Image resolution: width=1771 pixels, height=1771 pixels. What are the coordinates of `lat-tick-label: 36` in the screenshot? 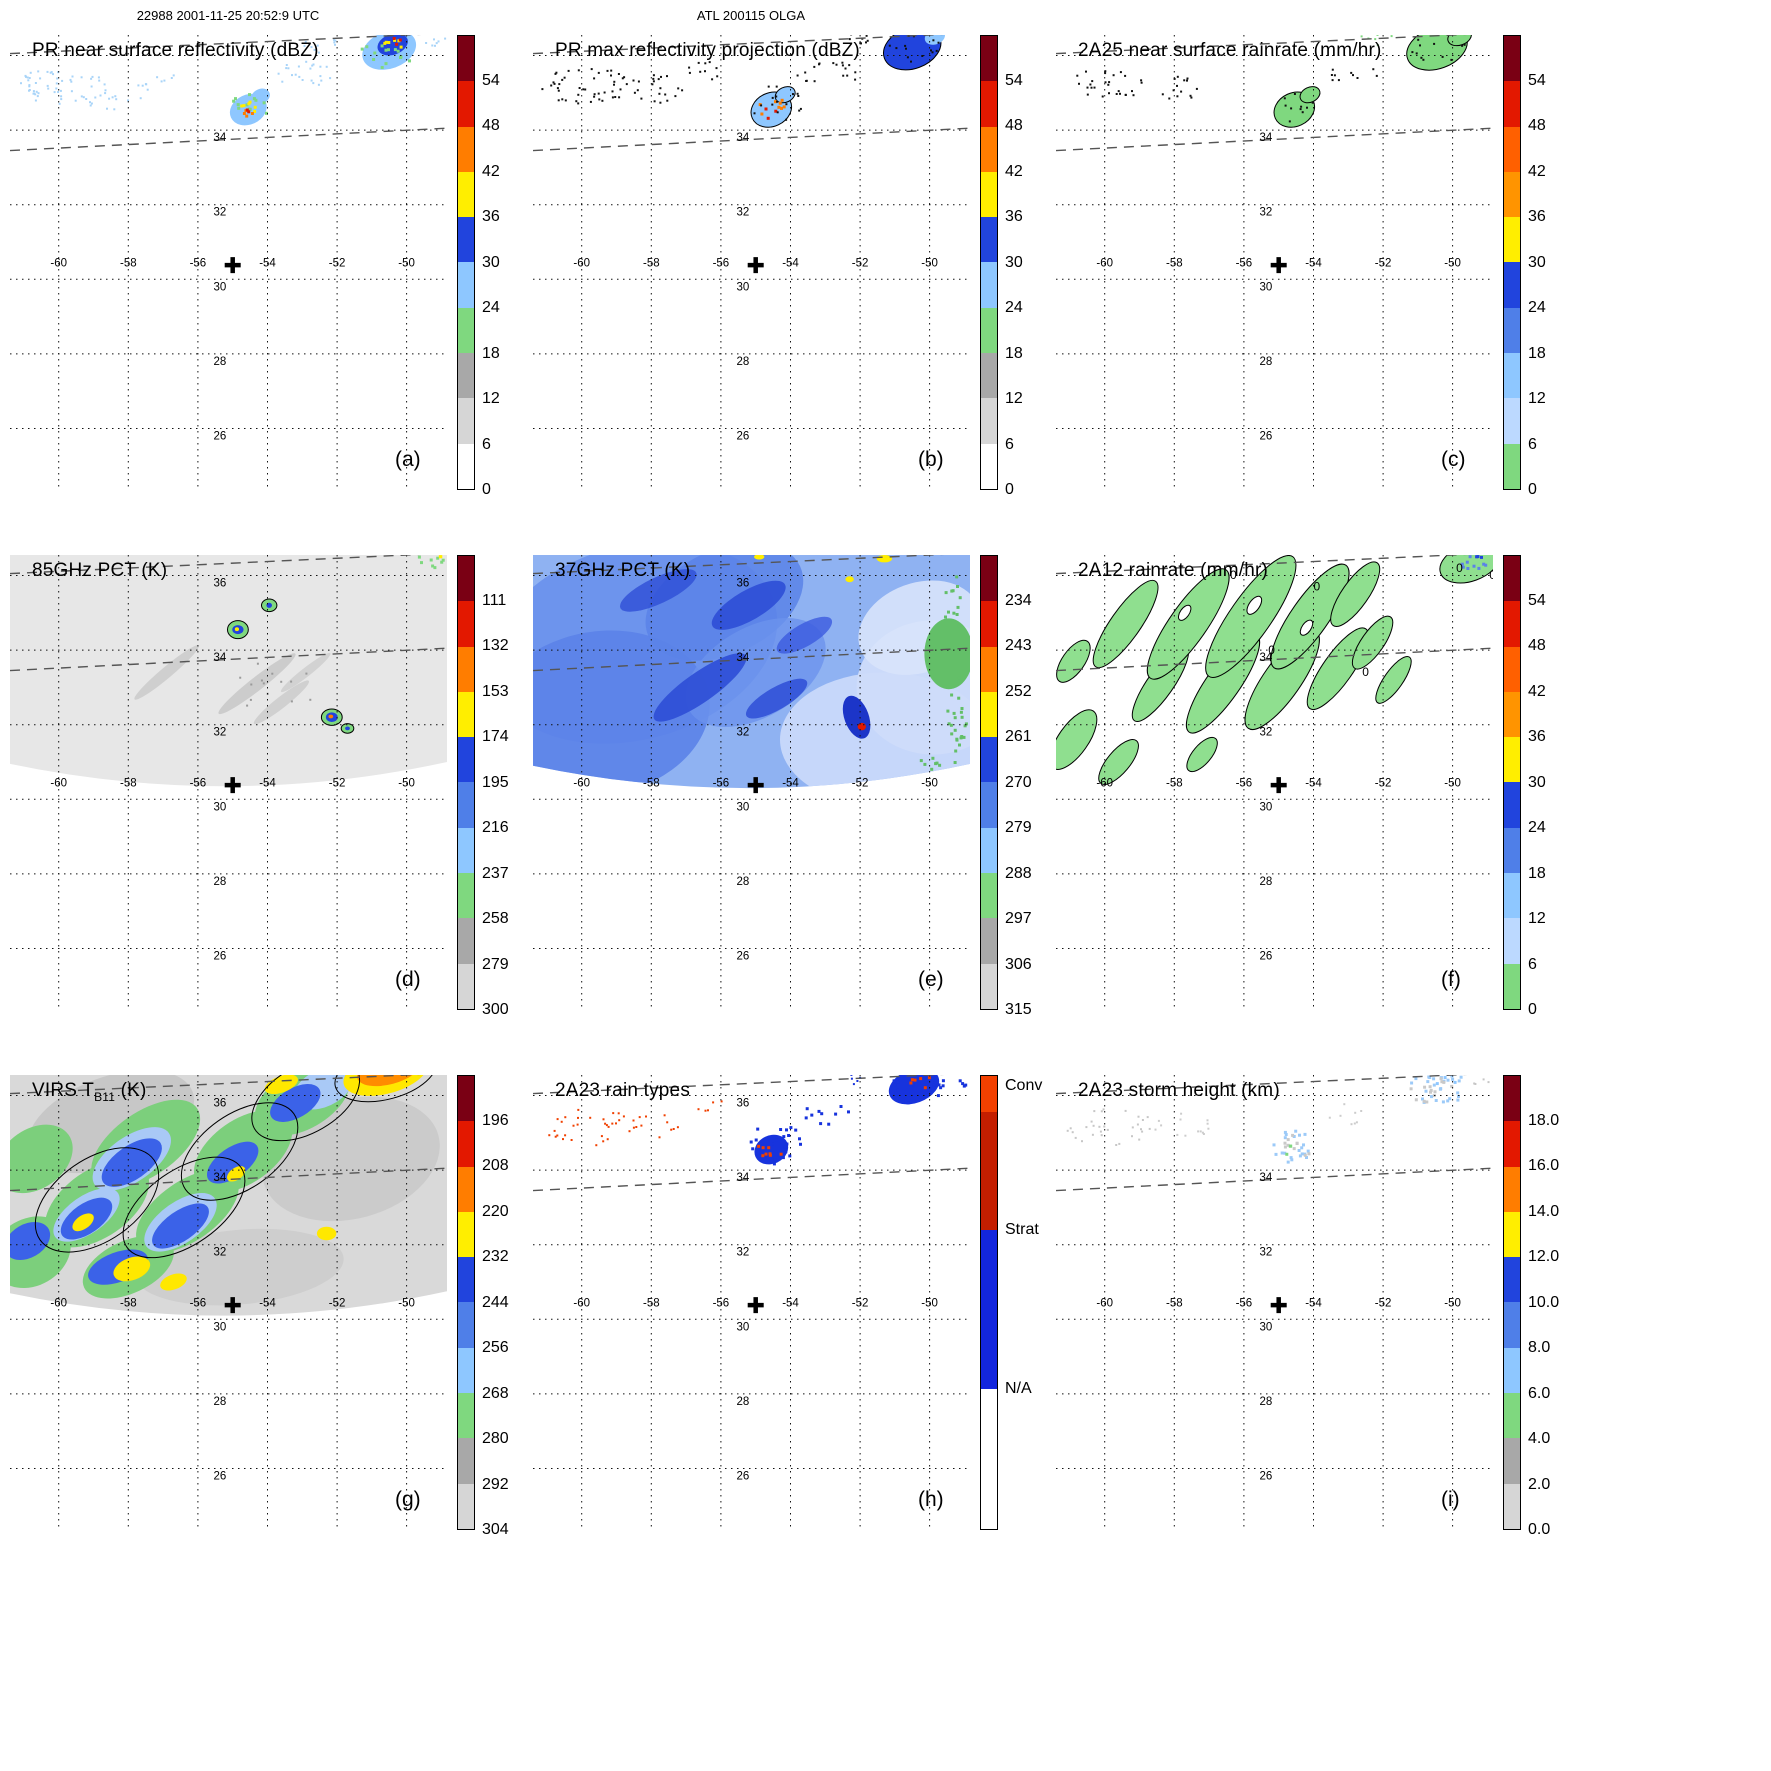 It's located at (743, 584).